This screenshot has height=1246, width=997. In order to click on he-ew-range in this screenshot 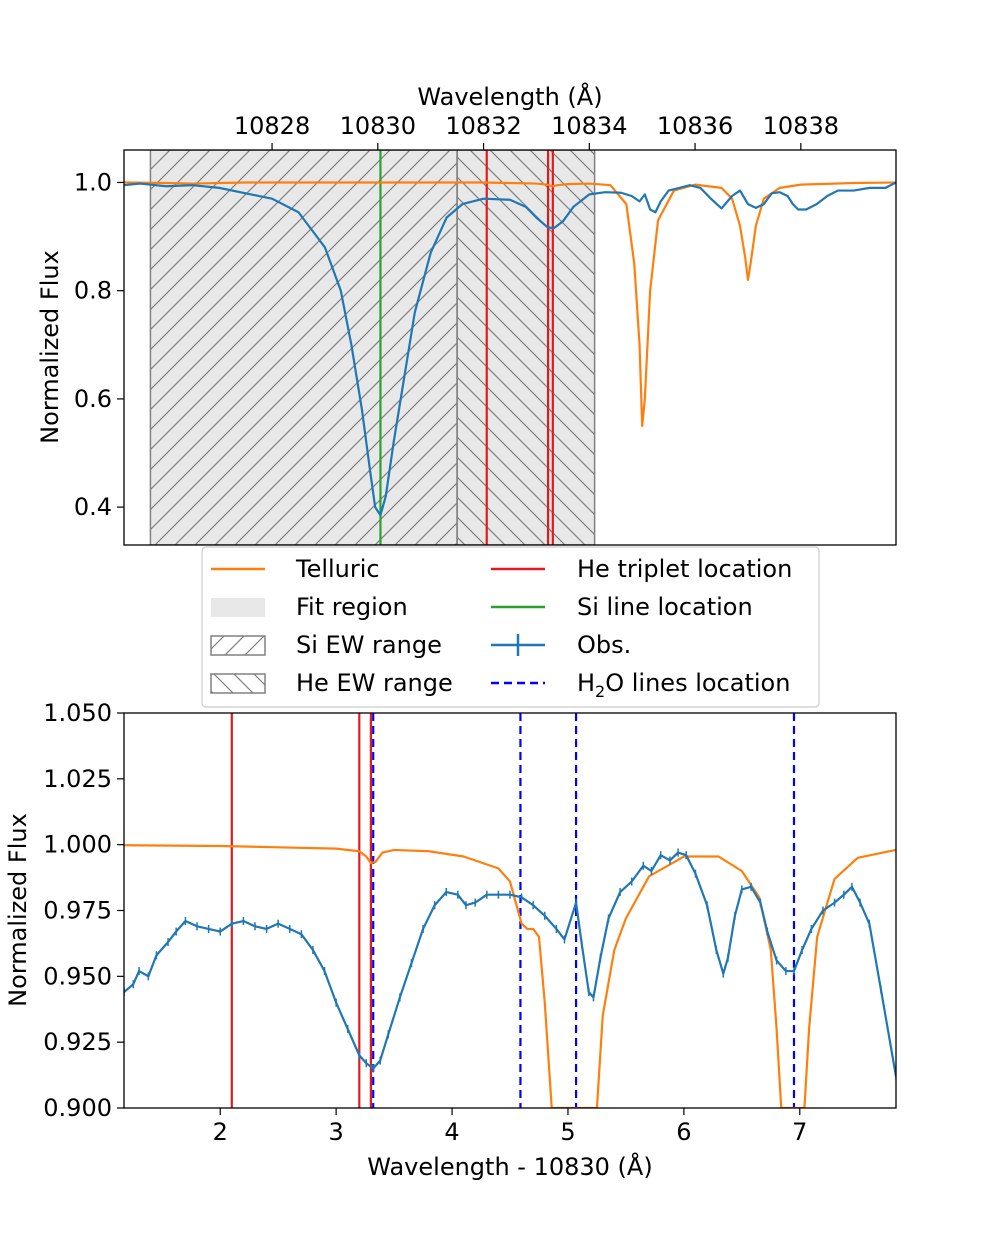, I will do `click(526, 347)`.